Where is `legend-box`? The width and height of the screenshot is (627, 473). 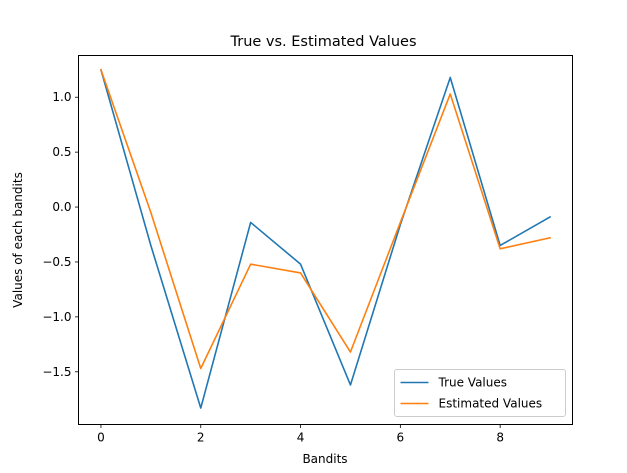
legend-box is located at coordinates (480, 393).